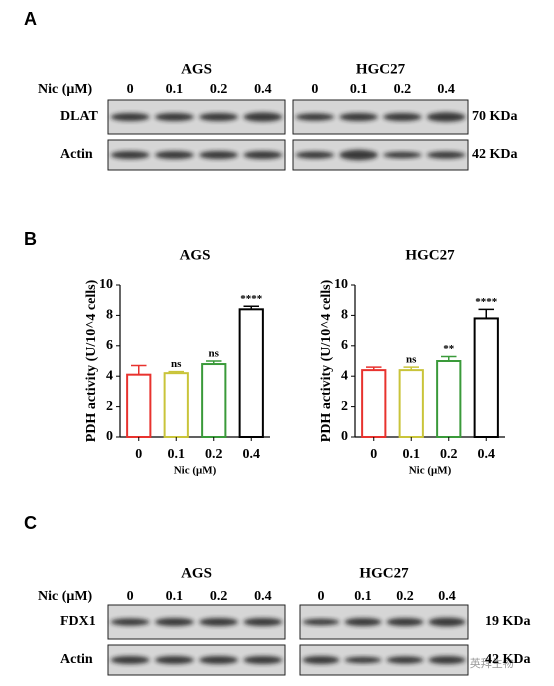 The width and height of the screenshot is (554, 686). Describe the element at coordinates (195, 255) in the screenshot. I see `chart-title: AGS` at that location.